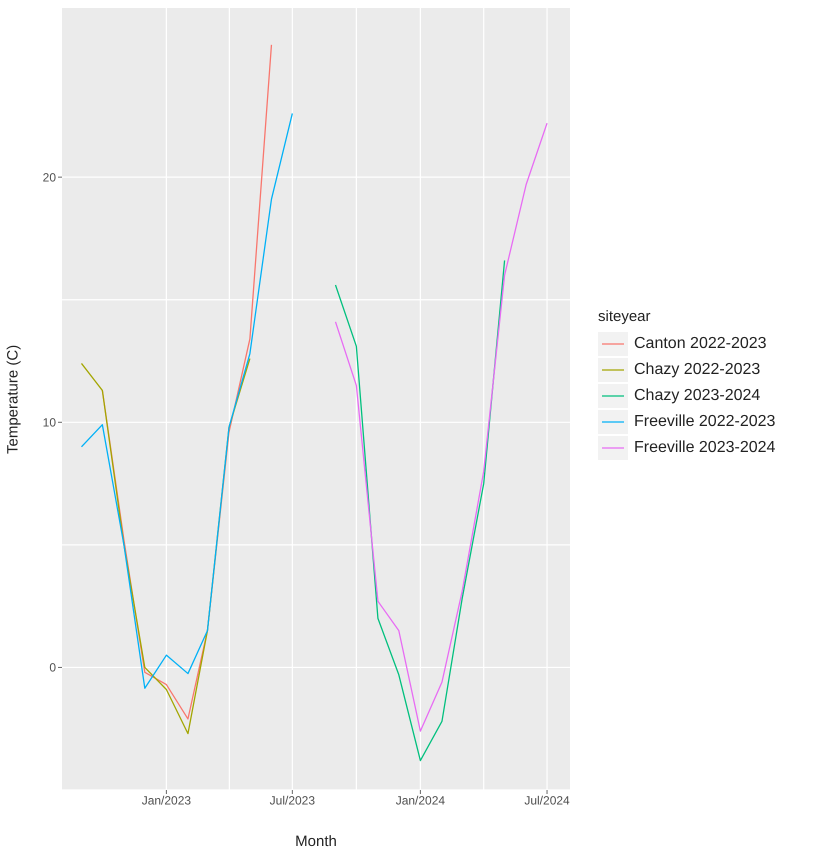 This screenshot has width=838, height=848. Describe the element at coordinates (697, 370) in the screenshot. I see `legend-label: Chazy 2022-2023` at that location.